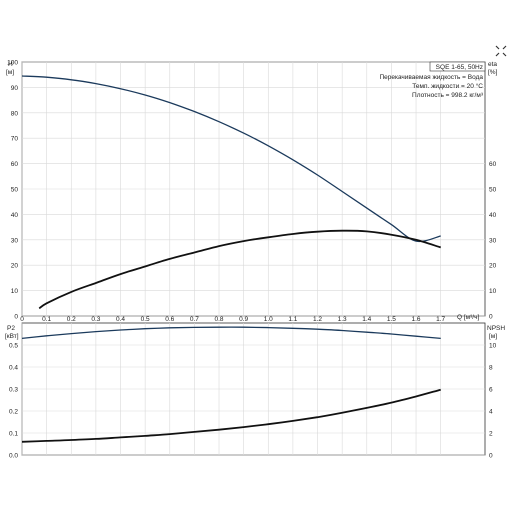 This screenshot has height=508, width=508. What do you see at coordinates (231, 415) in the screenshot?
I see `npsh-curve` at bounding box center [231, 415].